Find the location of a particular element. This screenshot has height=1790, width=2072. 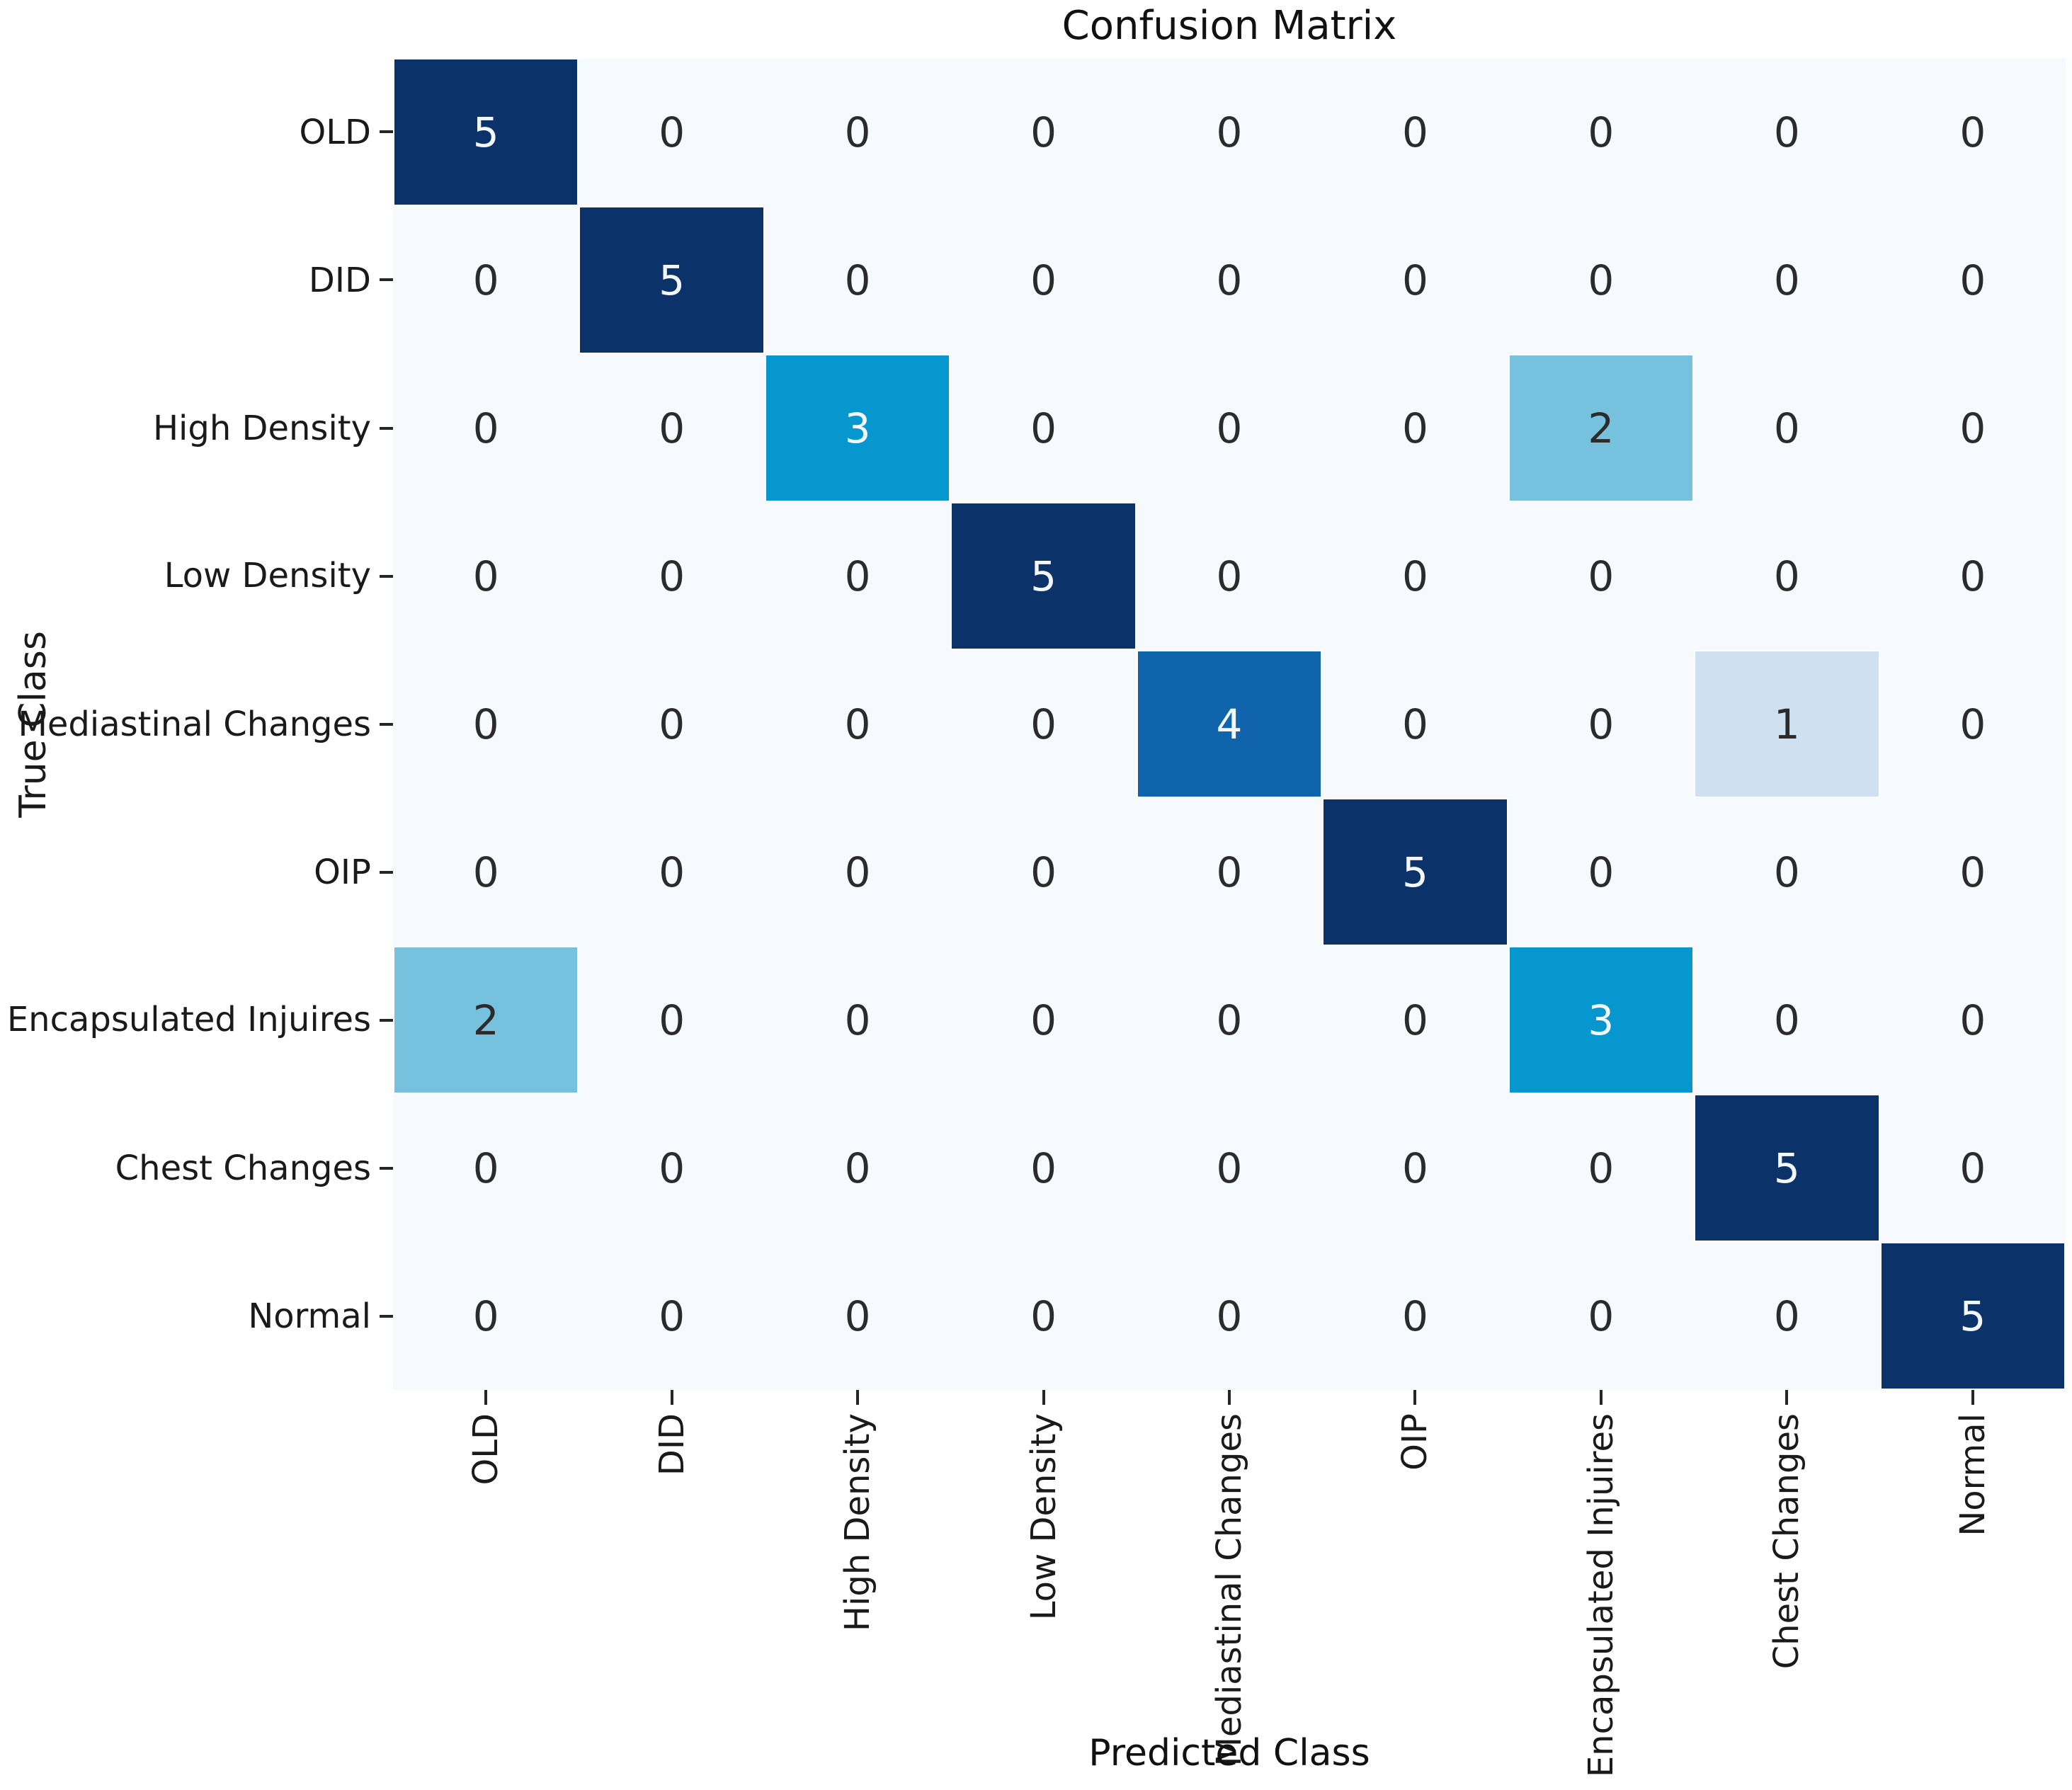

y-tick-label: OLD is located at coordinates (335, 132).